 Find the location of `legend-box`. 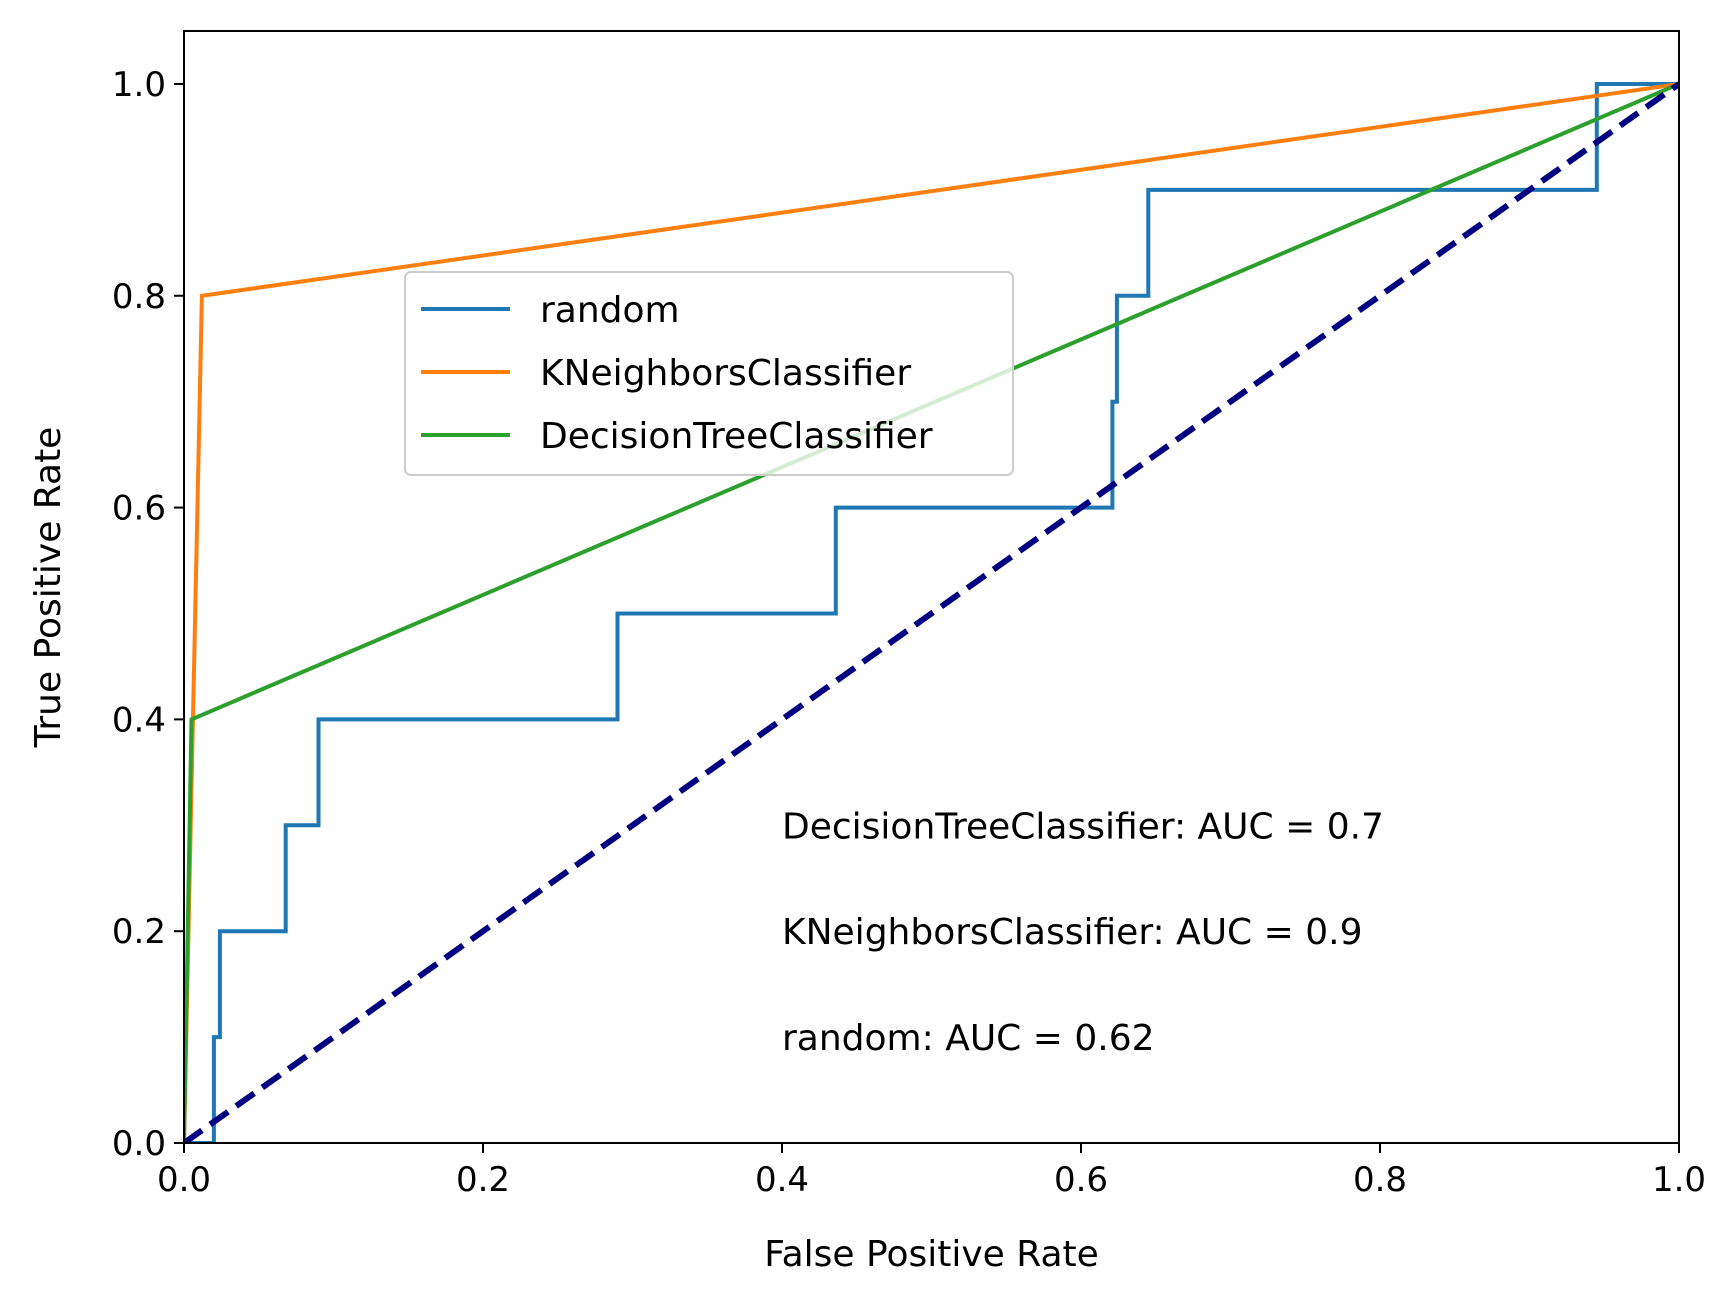

legend-box is located at coordinates (709, 373).